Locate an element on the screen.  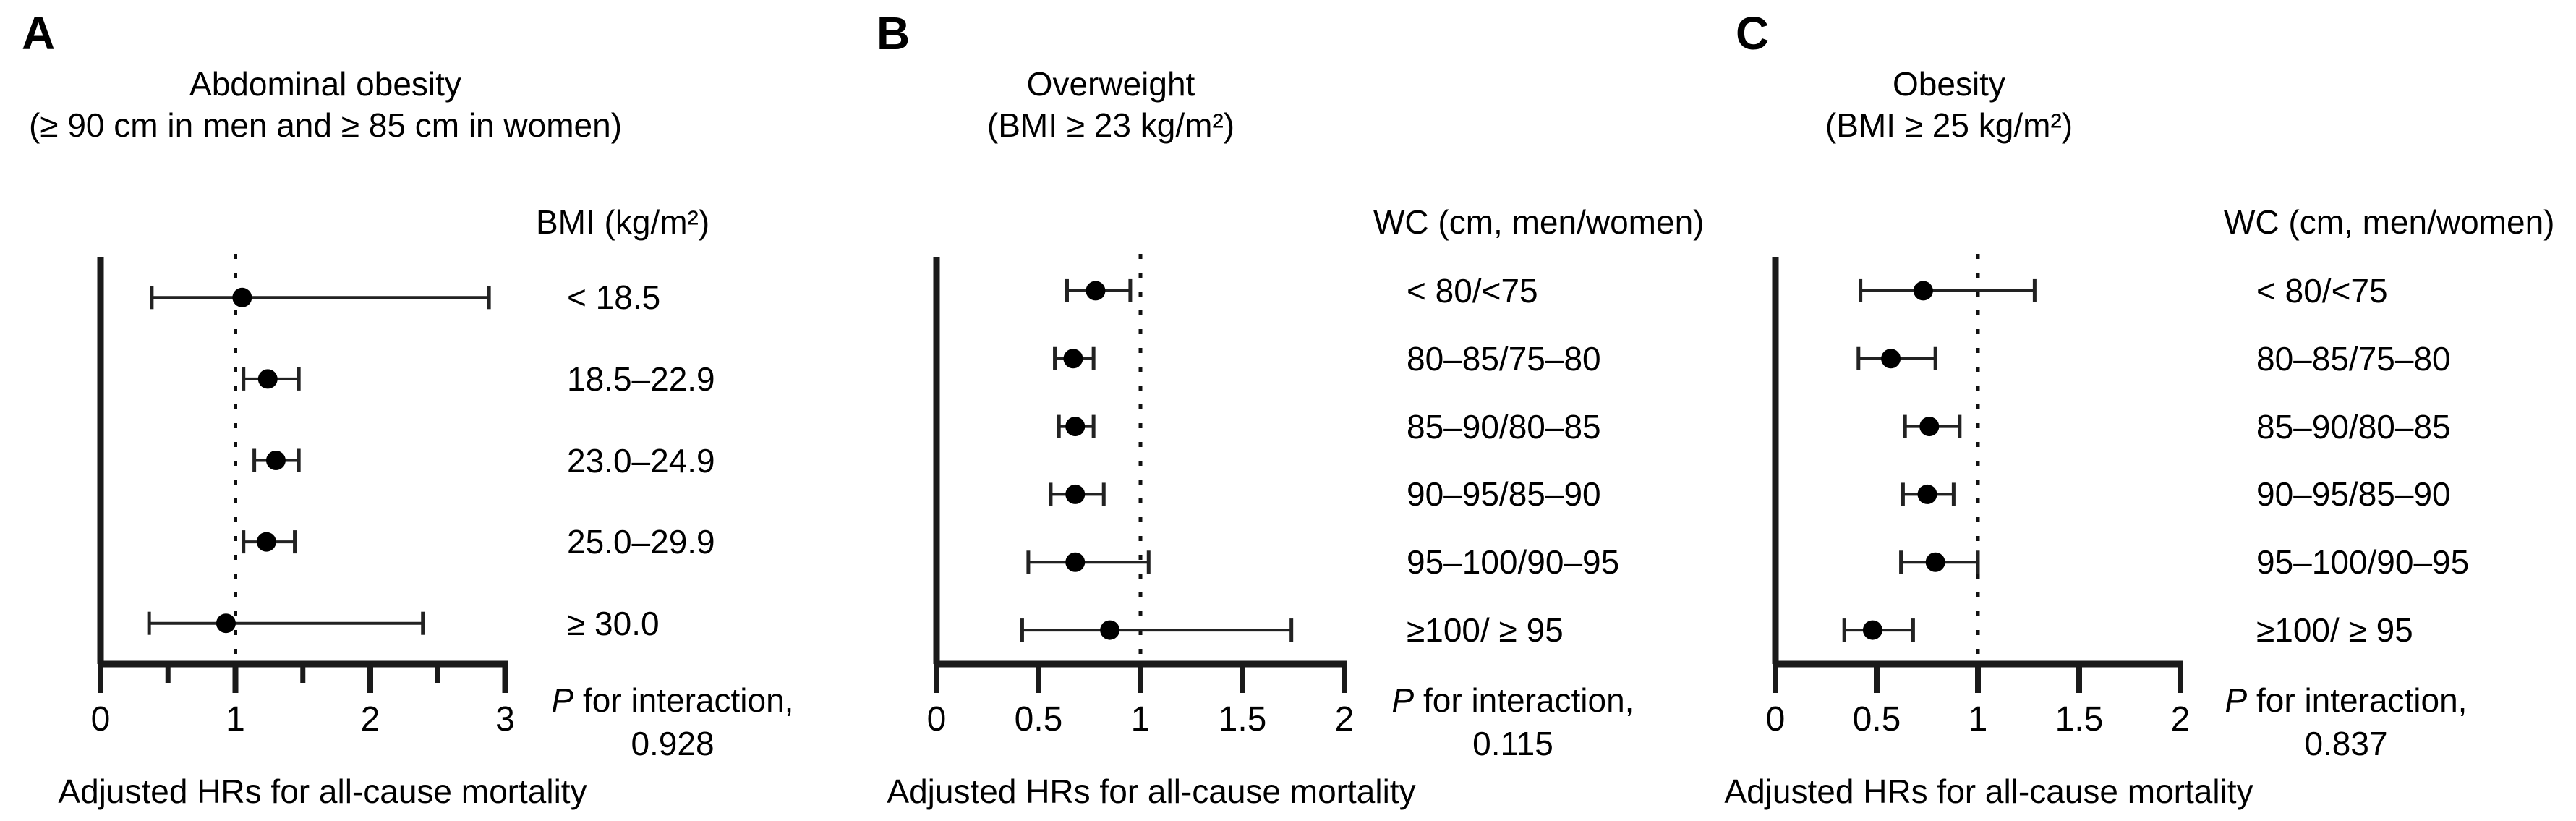
row-label: 25.0–29.9 is located at coordinates (641, 542).